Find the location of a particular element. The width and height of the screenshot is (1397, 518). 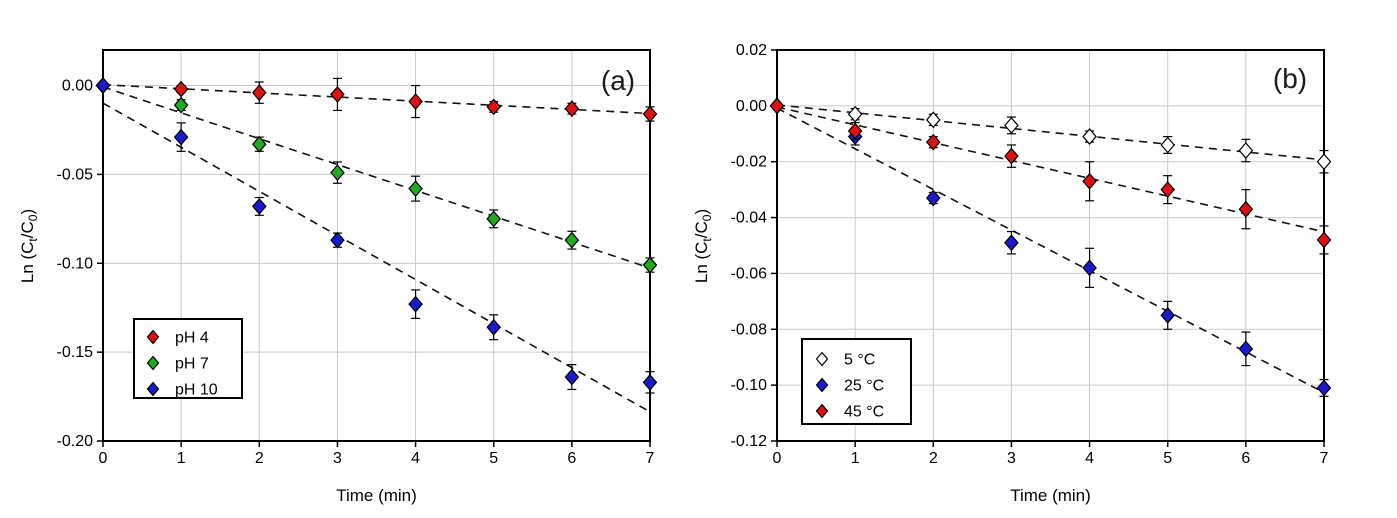

legend-label: pH 10 is located at coordinates (196, 390).